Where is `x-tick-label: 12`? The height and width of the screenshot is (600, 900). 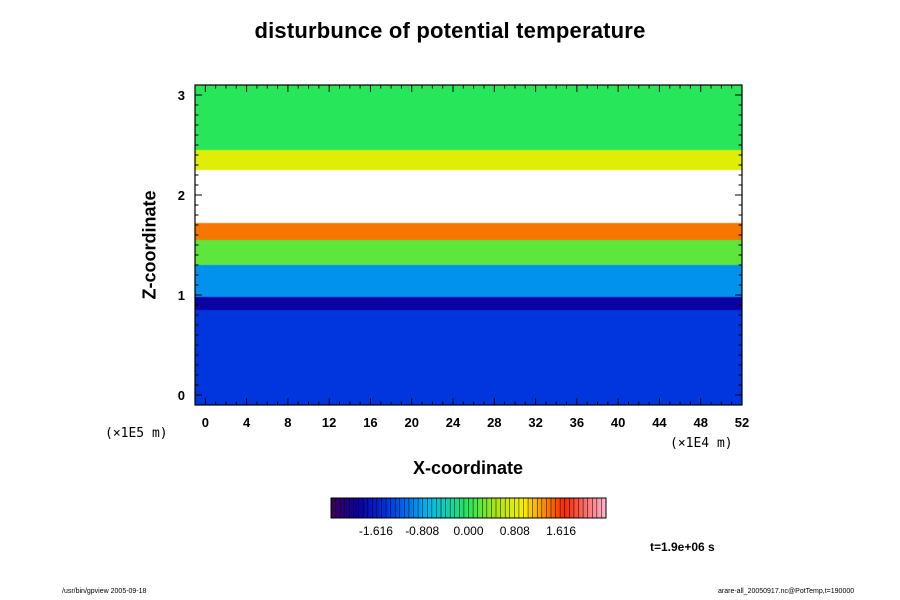
x-tick-label: 12 is located at coordinates (329, 422).